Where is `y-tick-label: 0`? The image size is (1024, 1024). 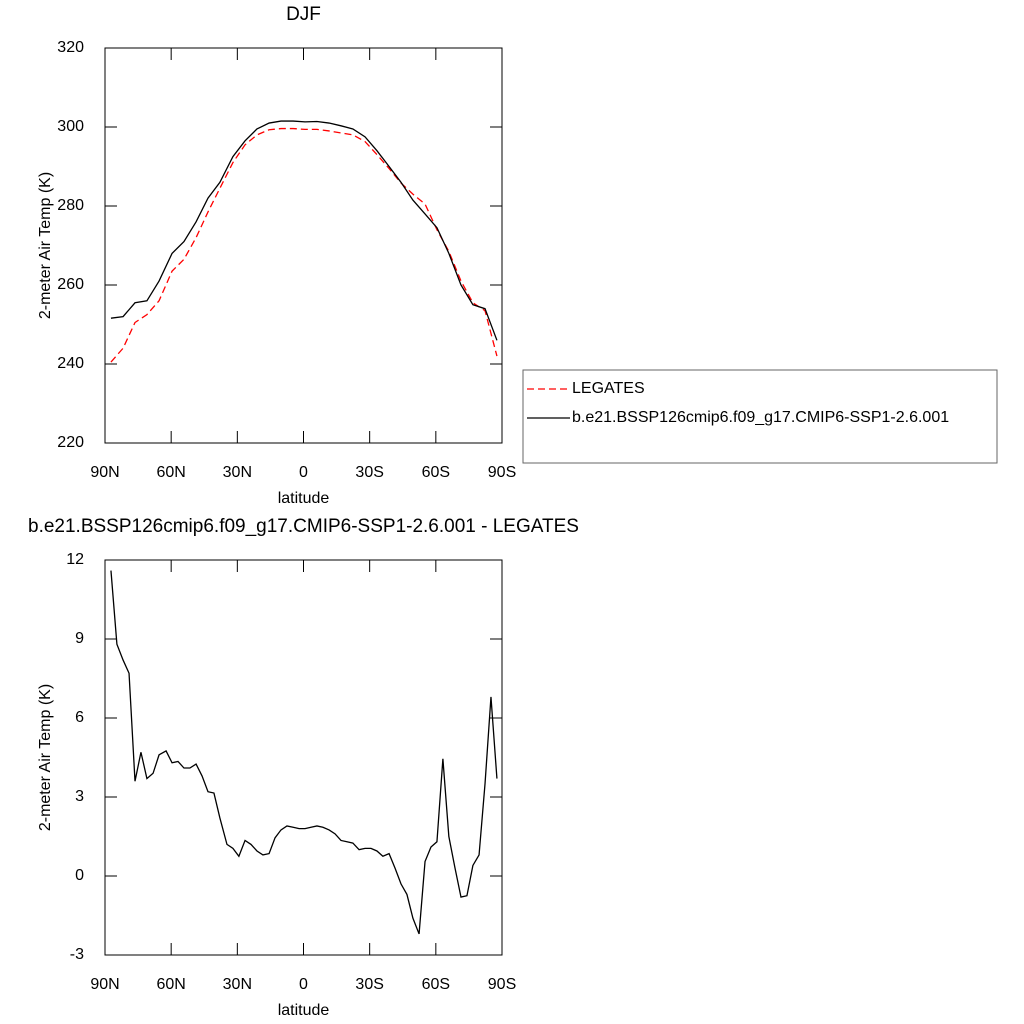
y-tick-label: 0 is located at coordinates (79, 875).